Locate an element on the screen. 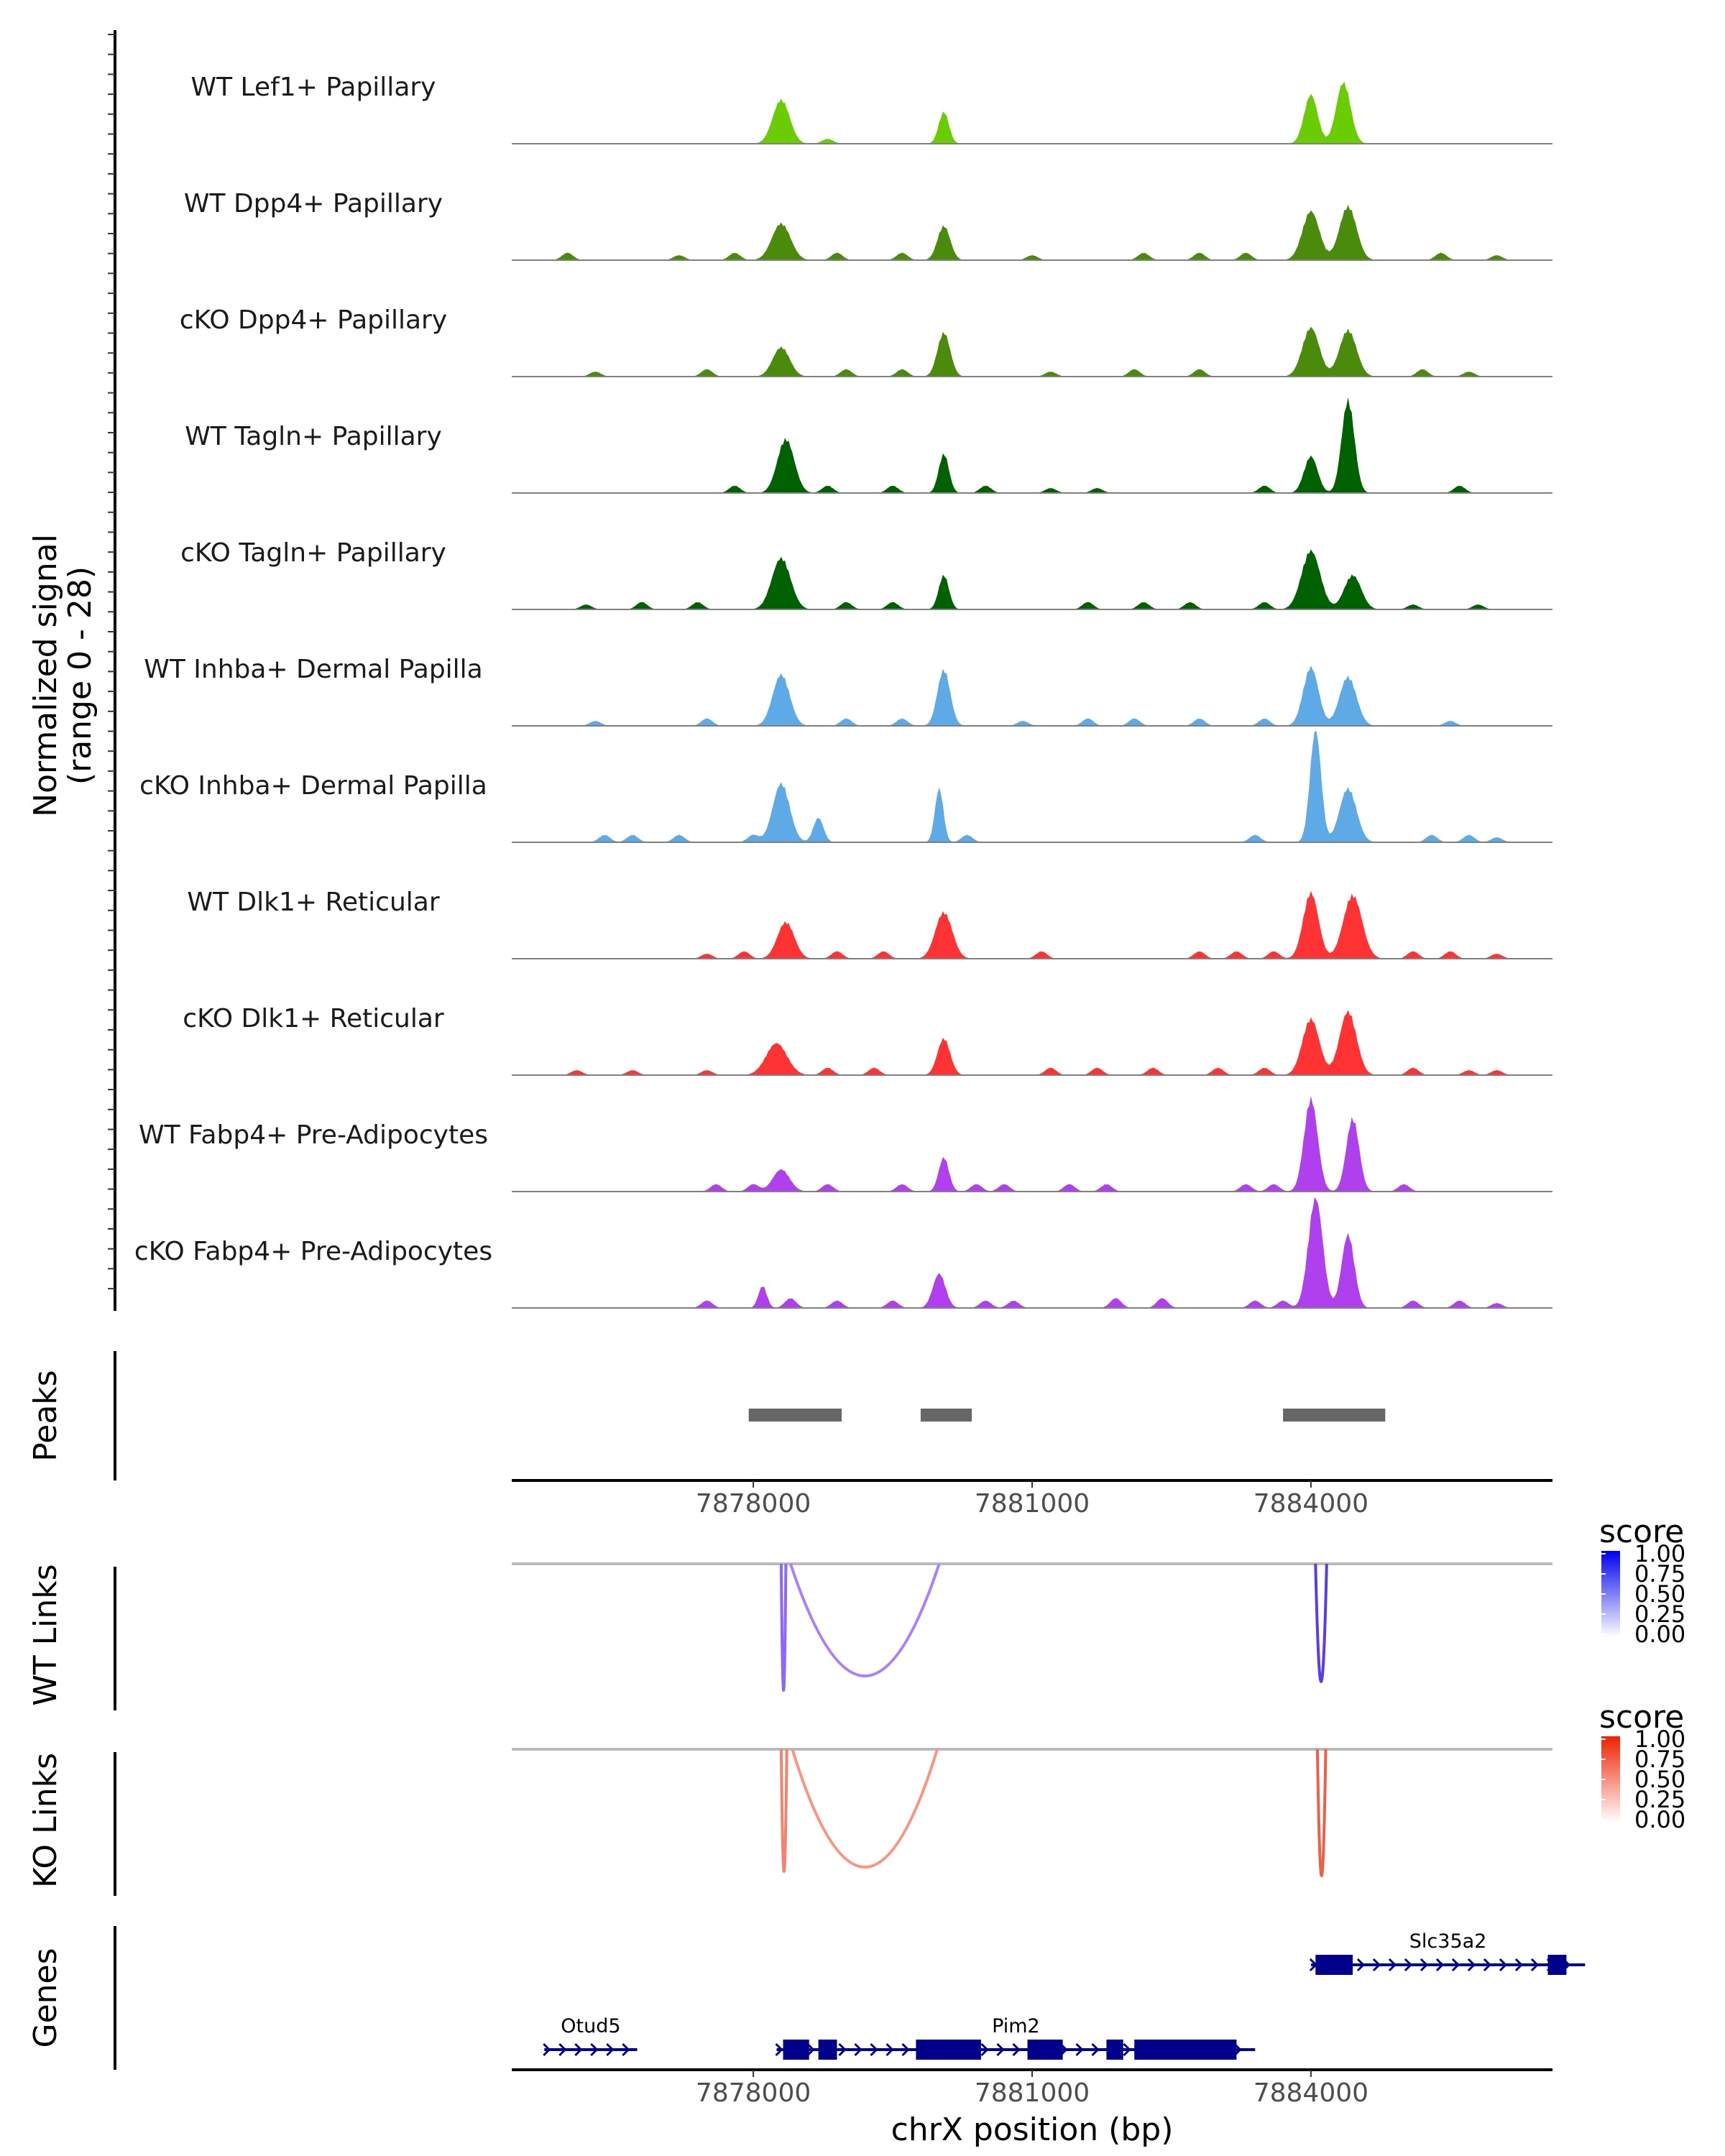  coverage-track: WT Dlk1+ Reticular is located at coordinates (869, 924).